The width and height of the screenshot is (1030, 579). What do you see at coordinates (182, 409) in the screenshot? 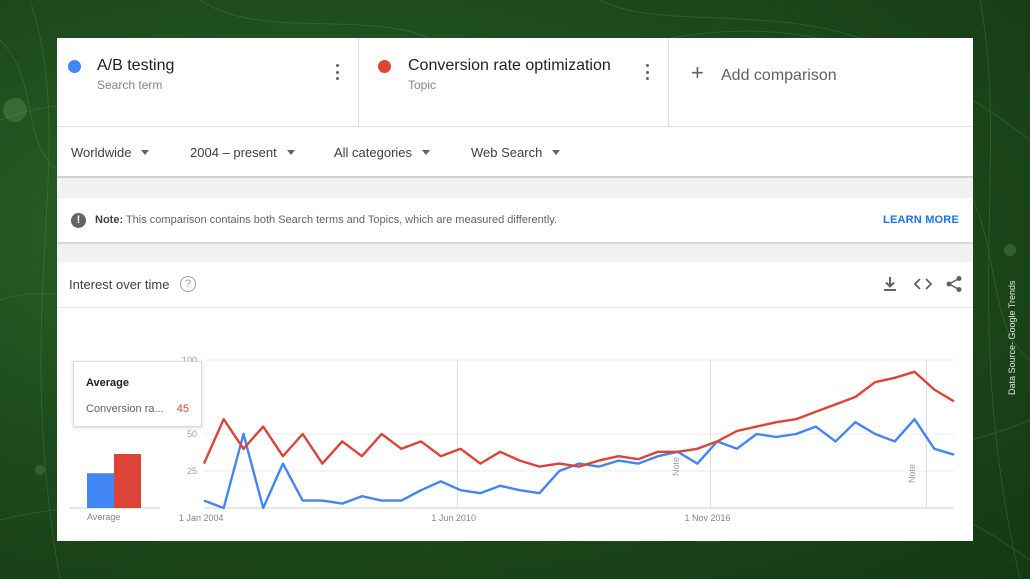
I see `tooltip-value: 45` at bounding box center [182, 409].